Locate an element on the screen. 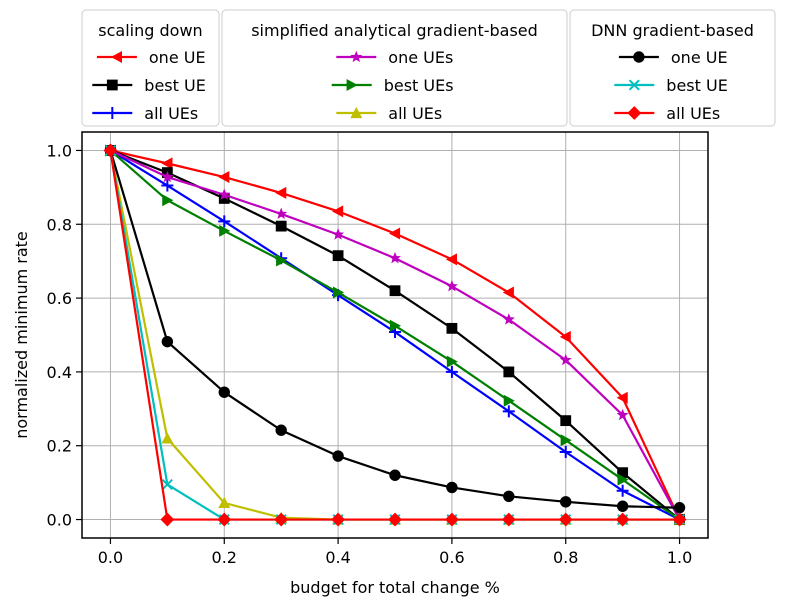 This screenshot has width=789, height=610. y-tick-label: 0.0 is located at coordinates (59, 520).